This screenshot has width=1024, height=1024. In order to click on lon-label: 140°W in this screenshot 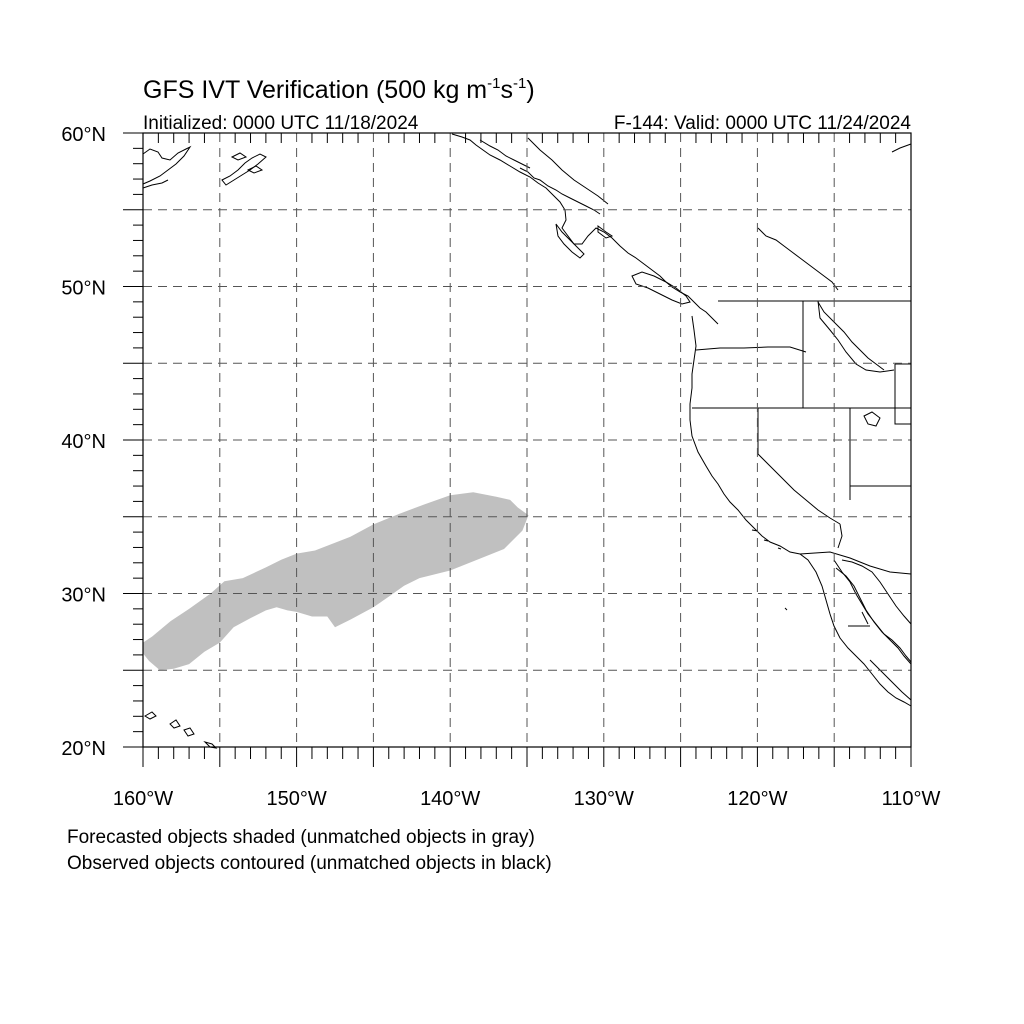, I will do `click(450, 799)`.